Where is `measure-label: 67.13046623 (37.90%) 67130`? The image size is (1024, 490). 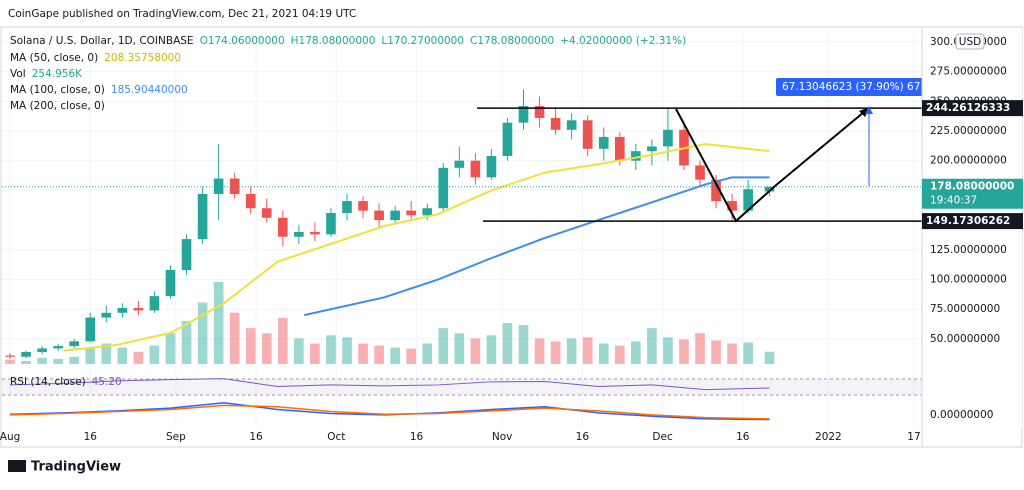
measure-label: 67.13046623 (37.90%) 67130 is located at coordinates (861, 87).